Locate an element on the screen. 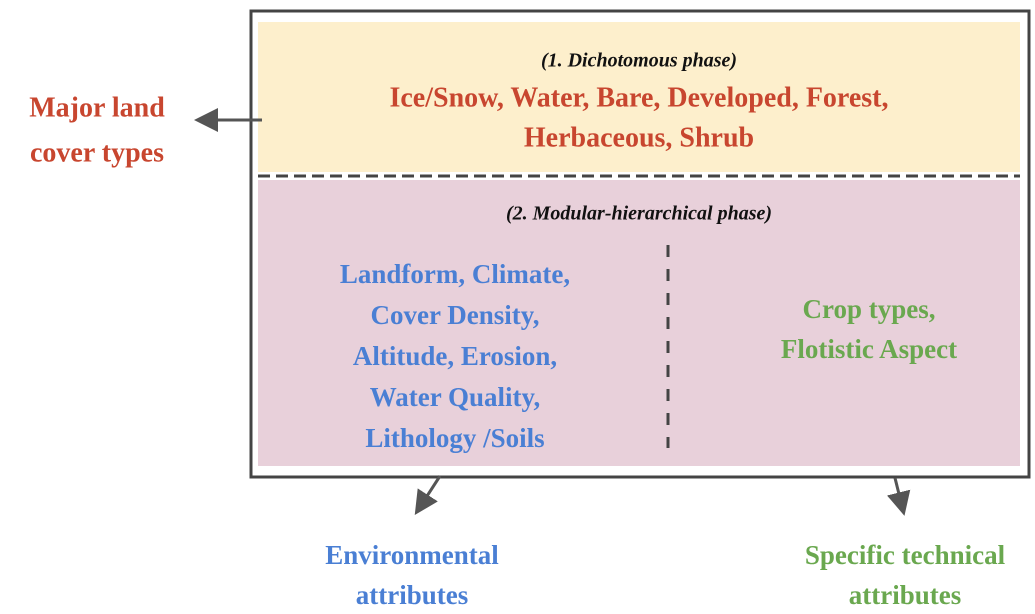 The width and height of the screenshot is (1035, 614). env-line: Water Quality, is located at coordinates (455, 397).